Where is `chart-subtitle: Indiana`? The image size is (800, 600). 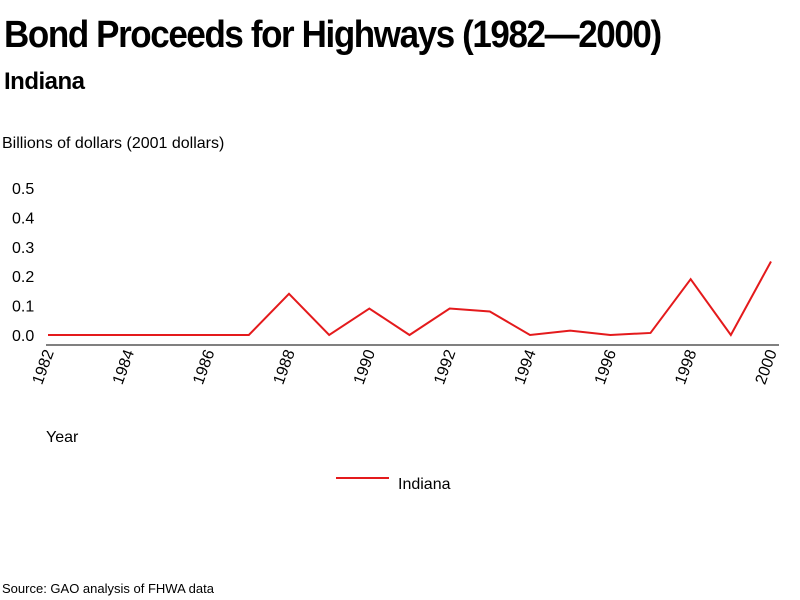
chart-subtitle: Indiana is located at coordinates (44, 81).